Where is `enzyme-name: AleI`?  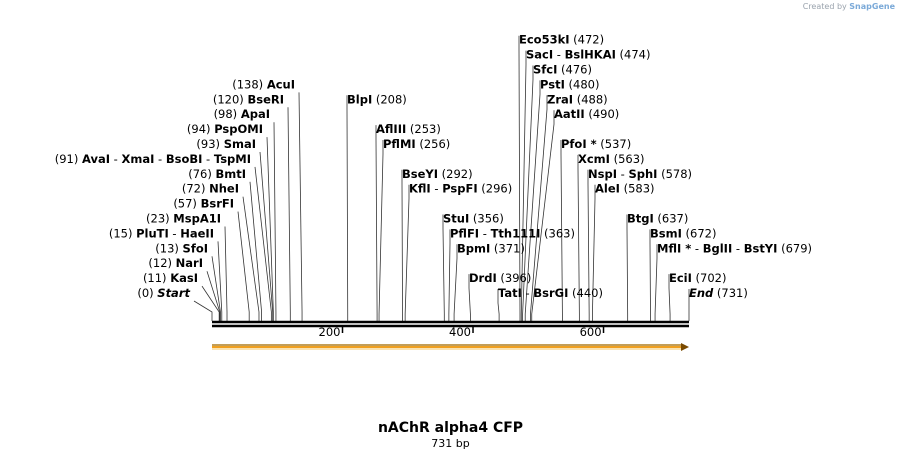 enzyme-name: AleI is located at coordinates (607, 189).